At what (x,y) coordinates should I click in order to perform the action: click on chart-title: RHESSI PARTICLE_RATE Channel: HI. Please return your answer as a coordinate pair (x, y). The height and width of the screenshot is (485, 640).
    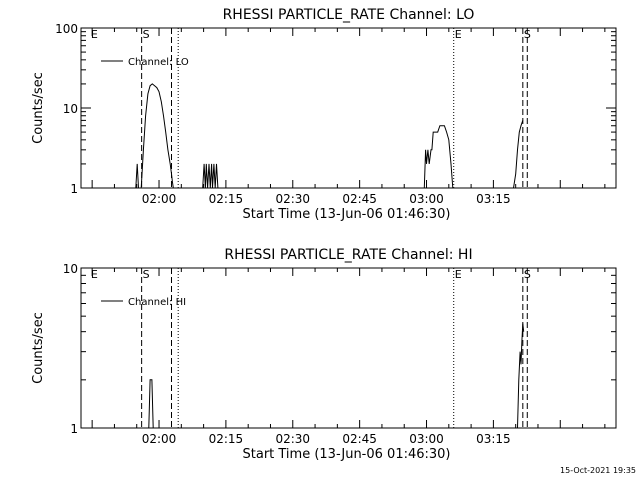
    Looking at the image, I should click on (348, 255).